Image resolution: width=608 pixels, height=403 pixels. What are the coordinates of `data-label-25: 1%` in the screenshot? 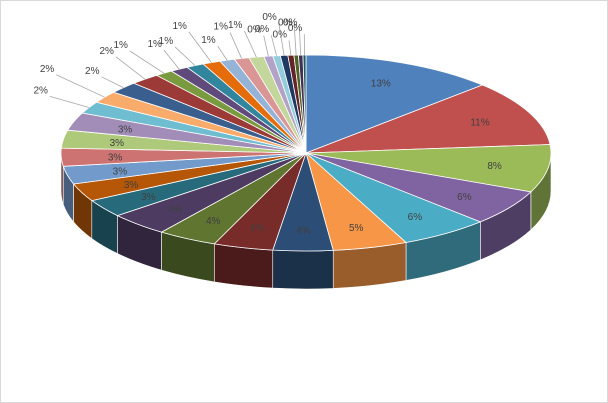 It's located at (221, 26).